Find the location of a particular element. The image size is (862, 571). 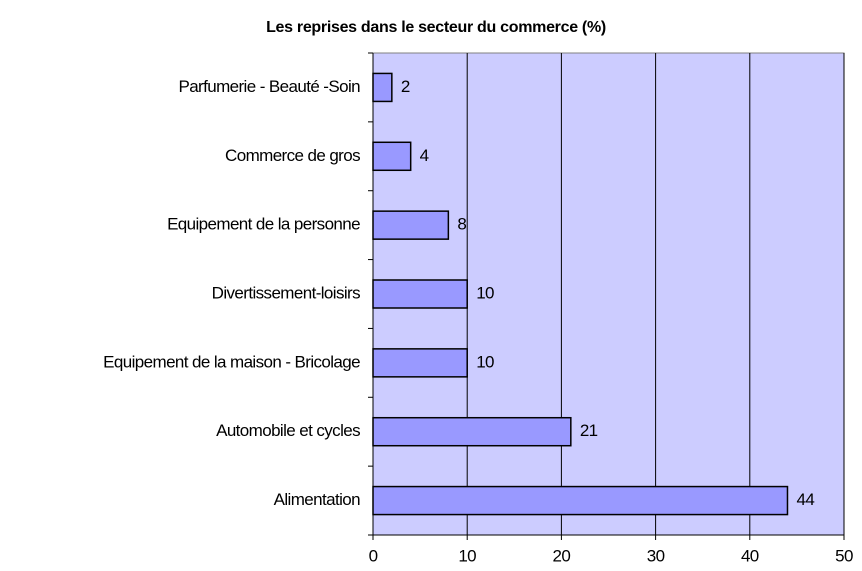

y-tick-label: Parfumerie - Beauté -Soin is located at coordinates (269, 86).